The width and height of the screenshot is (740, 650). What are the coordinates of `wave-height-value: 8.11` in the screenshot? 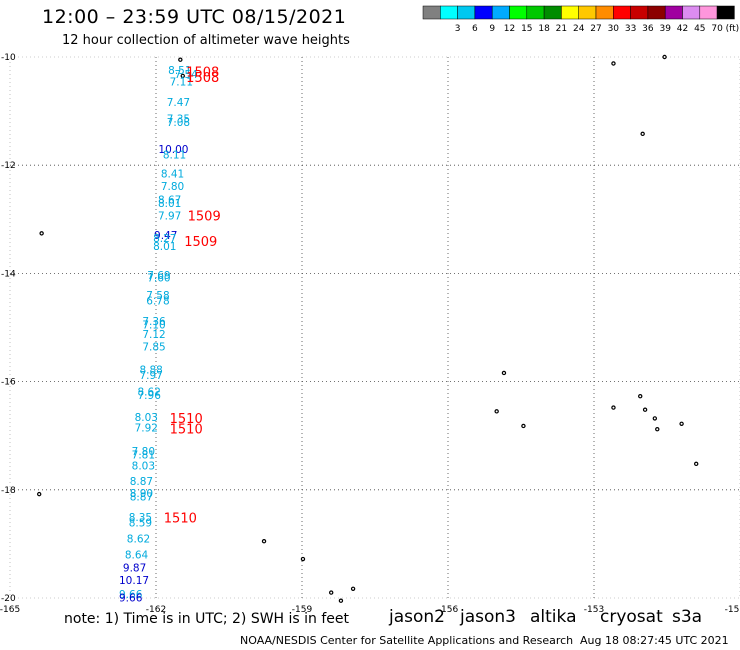 It's located at (174, 155).